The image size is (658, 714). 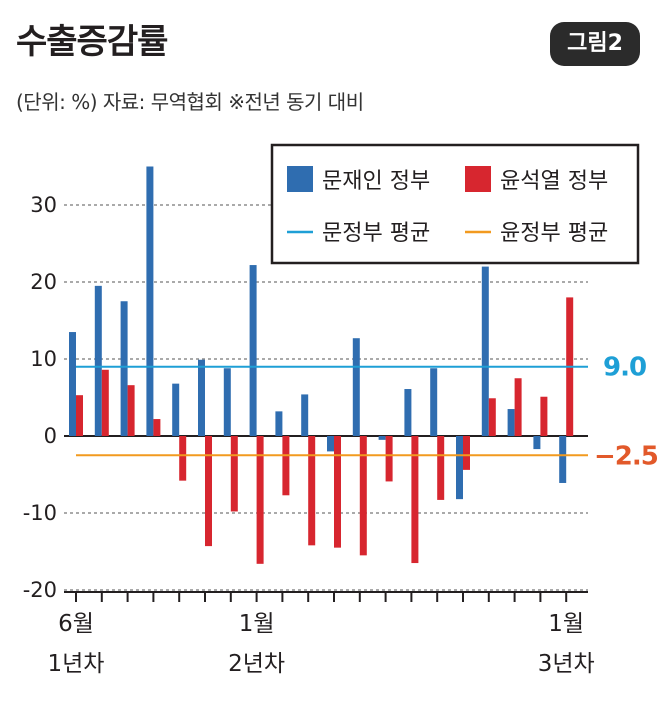 I want to click on figure-badge: 그림2, so click(x=595, y=44).